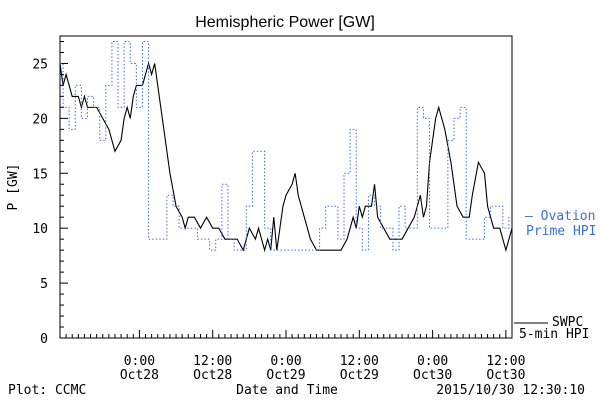 The width and height of the screenshot is (600, 400). What do you see at coordinates (47, 390) in the screenshot?
I see `footer-credit: Plot: CCMC` at bounding box center [47, 390].